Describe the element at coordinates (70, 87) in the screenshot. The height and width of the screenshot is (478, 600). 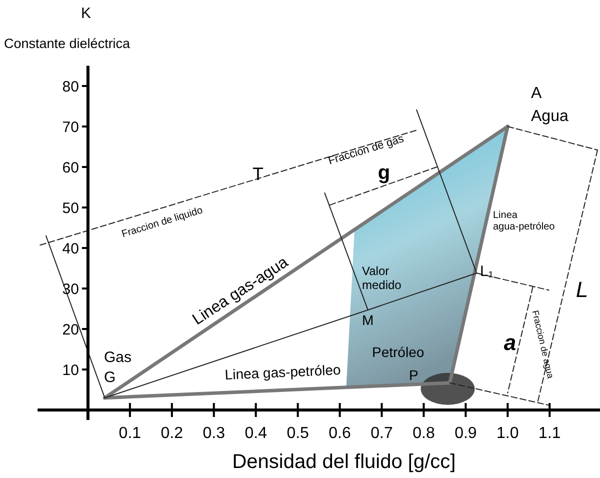
I see `y-tick-label: 80` at that location.